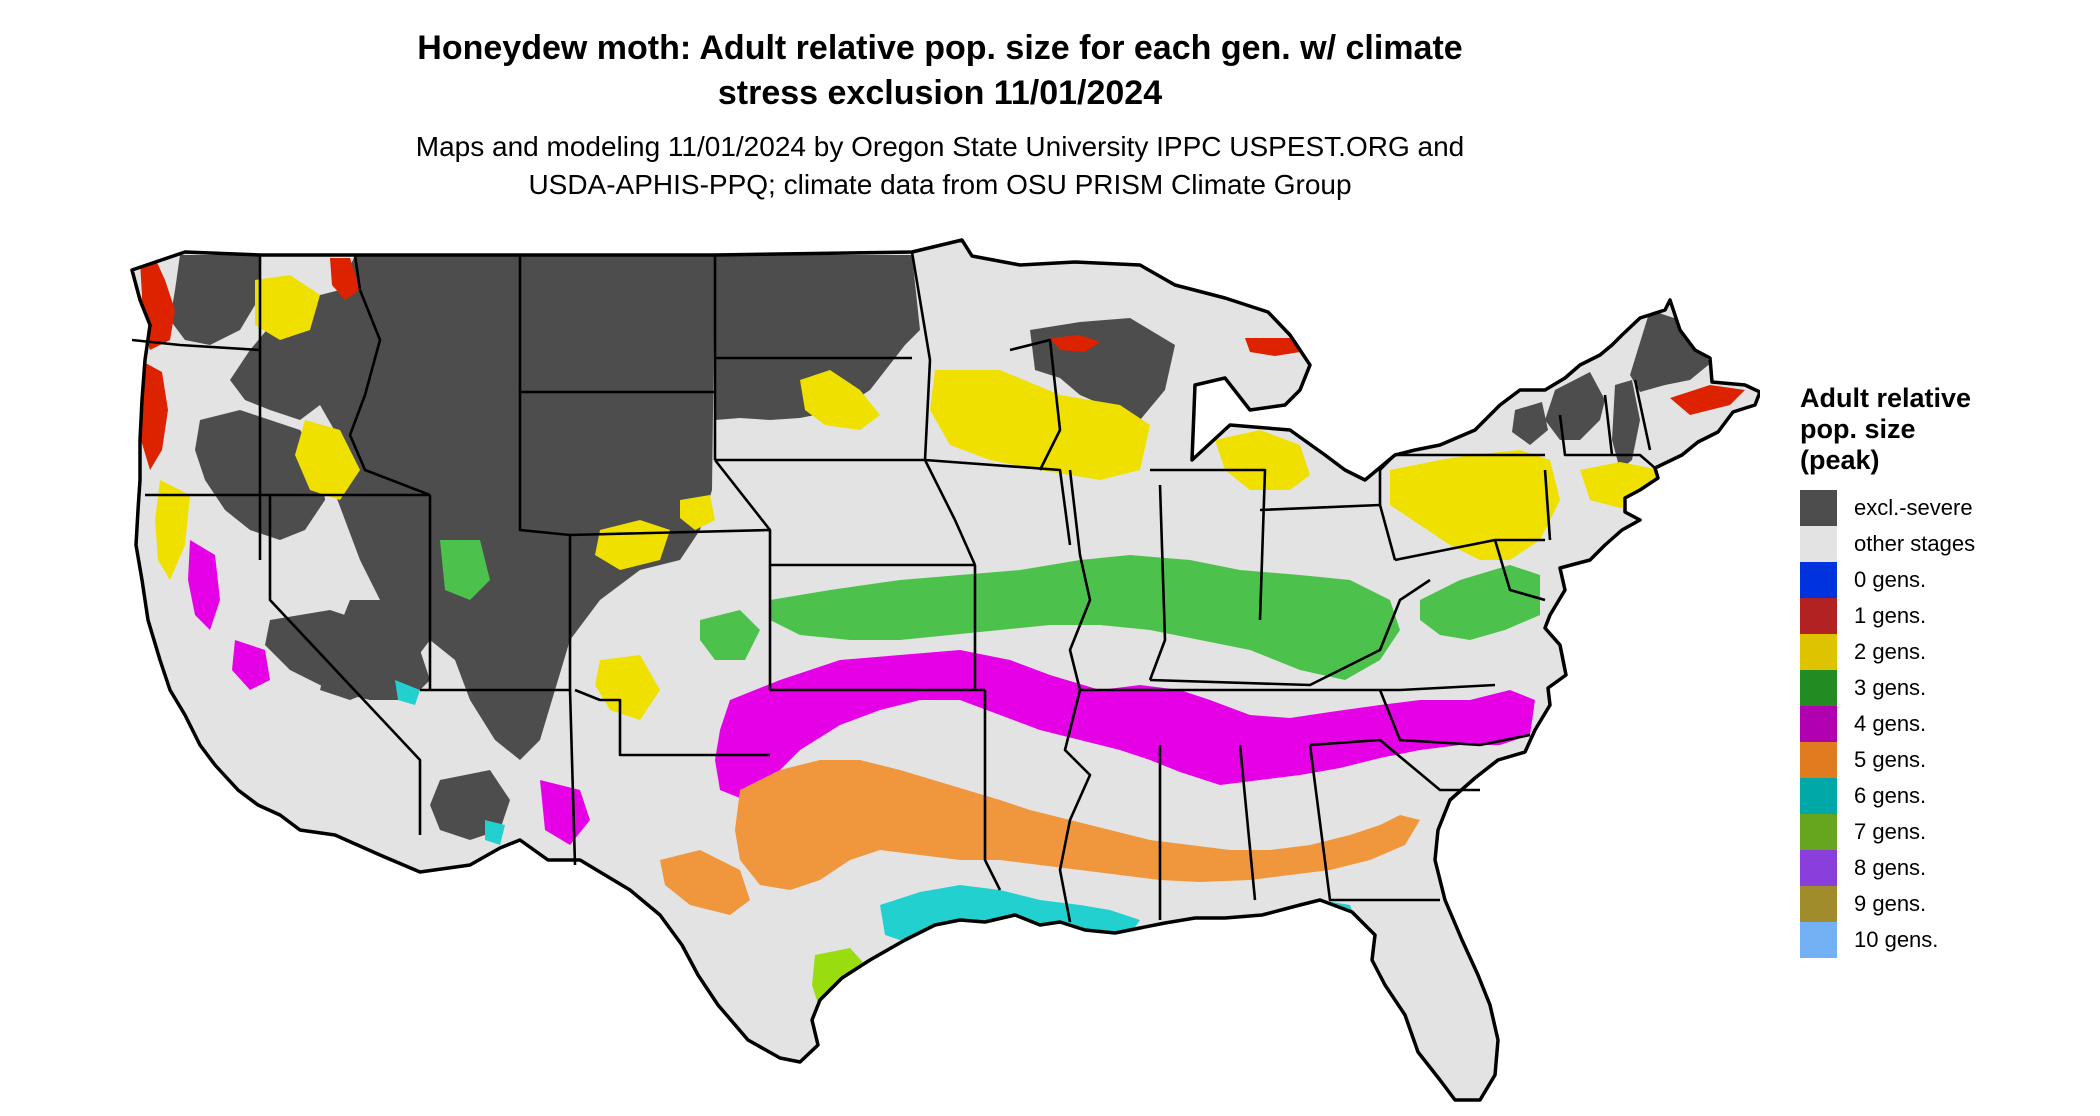  What do you see at coordinates (1890, 831) in the screenshot?
I see `legend-label: 7 gens.` at bounding box center [1890, 831].